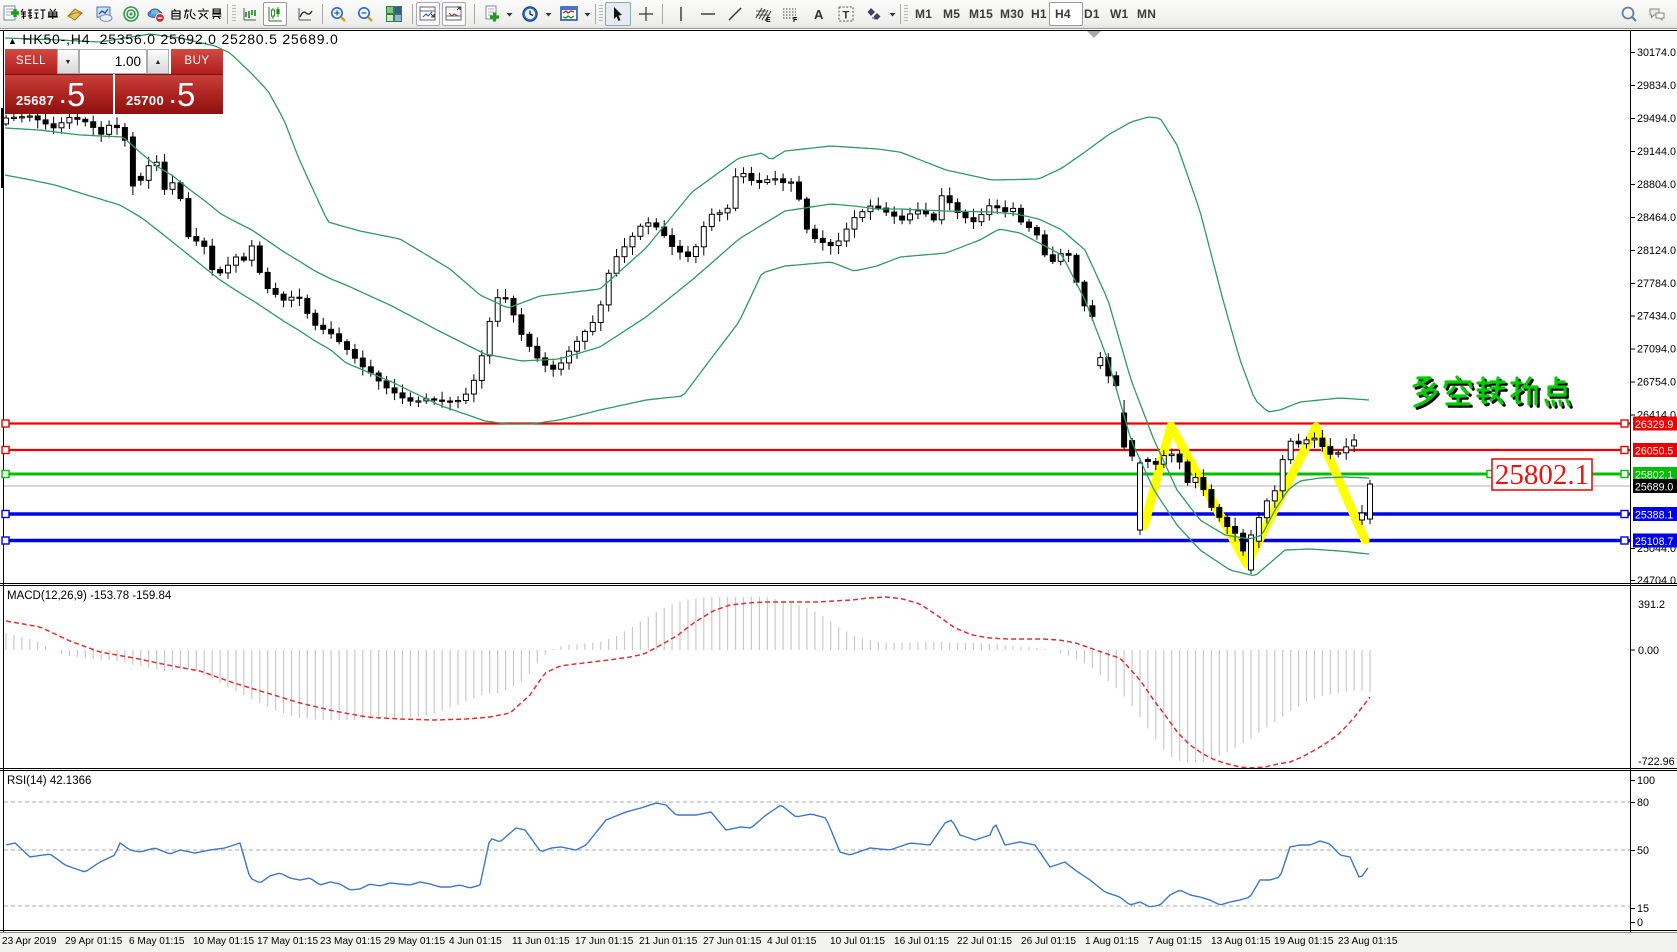  Describe the element at coordinates (541, 941) in the screenshot. I see `svg-text: 11 Jun 01:15` at that location.